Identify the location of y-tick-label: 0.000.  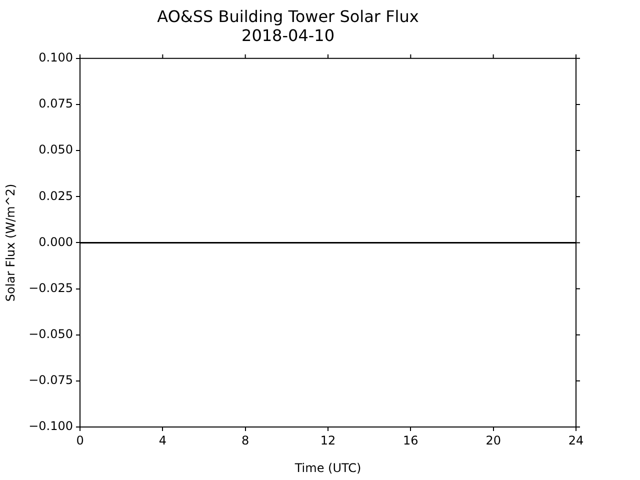
(55, 241).